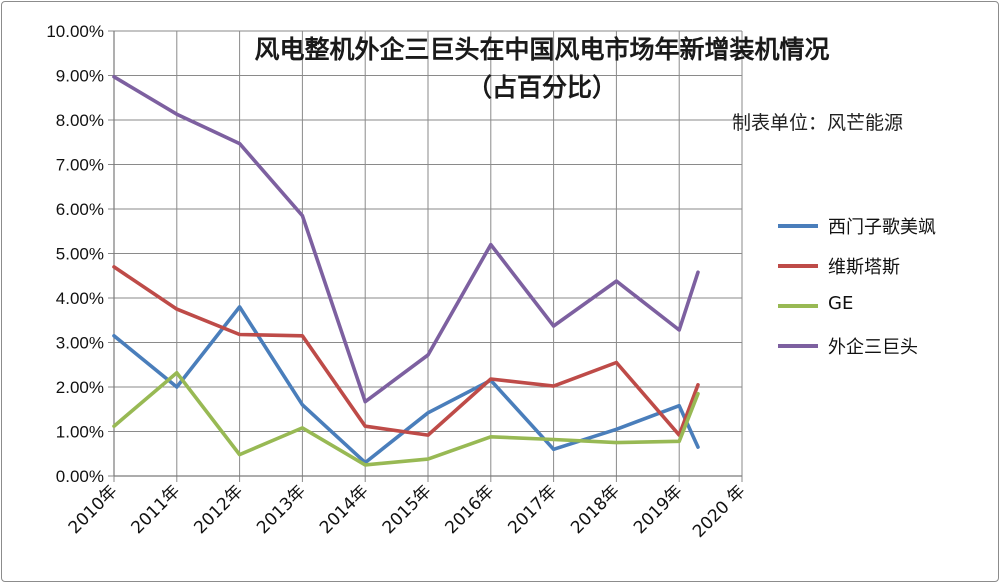  Describe the element at coordinates (80, 298) in the screenshot. I see `y-tick-label: 4.00%` at that location.